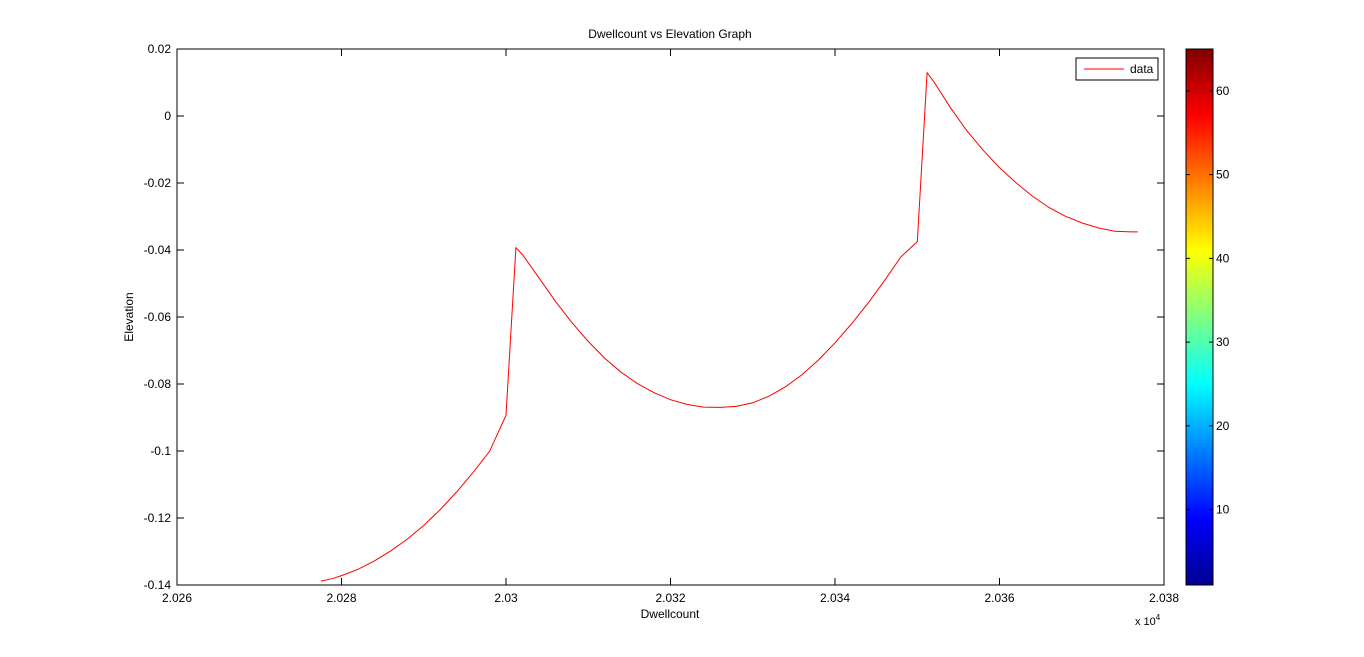 The image size is (1364, 657). What do you see at coordinates (1158, 617) in the screenshot?
I see `x-axis-multiplier-exponent: 4` at bounding box center [1158, 617].